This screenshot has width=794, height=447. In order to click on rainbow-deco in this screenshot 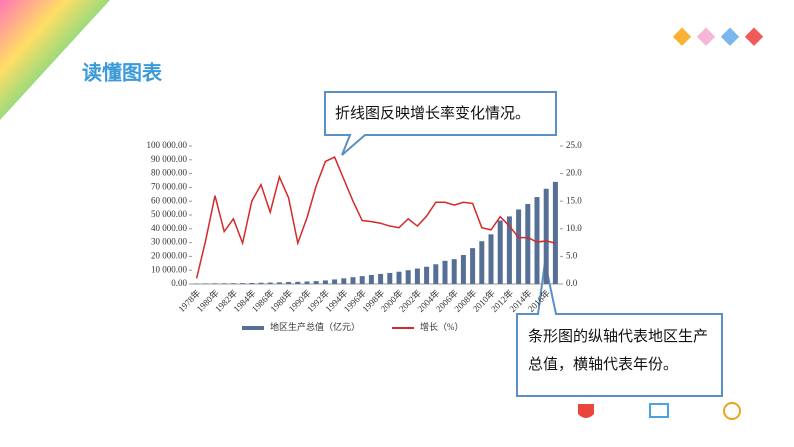, I will do `click(55, 60)`.